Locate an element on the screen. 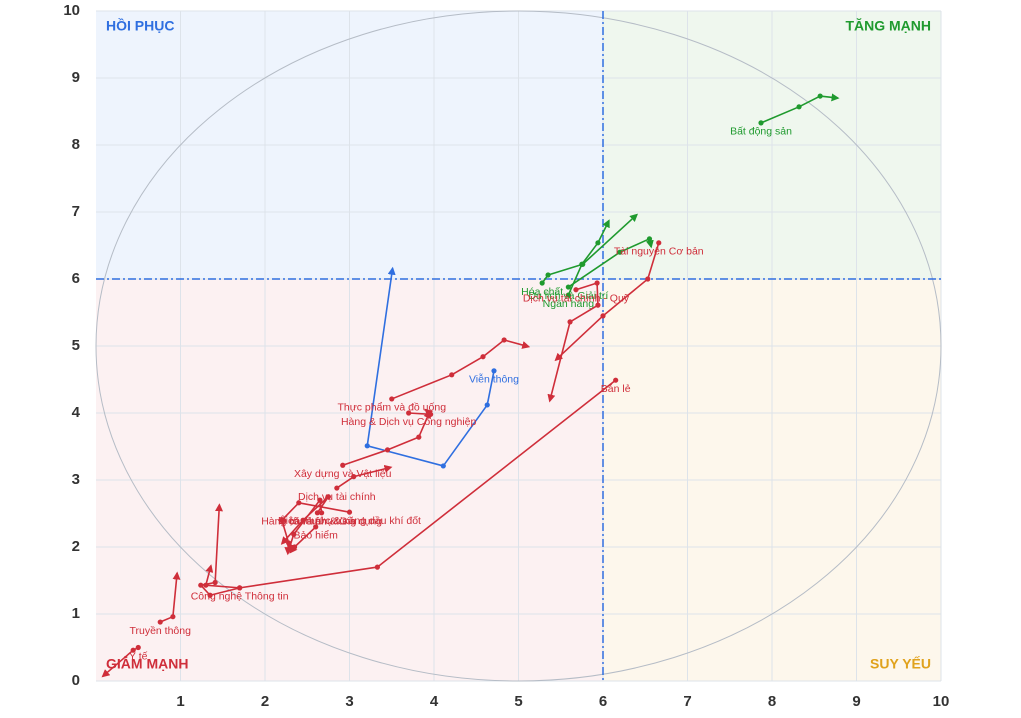 The width and height of the screenshot is (1021, 718). x-tick-label: 8 is located at coordinates (772, 701).